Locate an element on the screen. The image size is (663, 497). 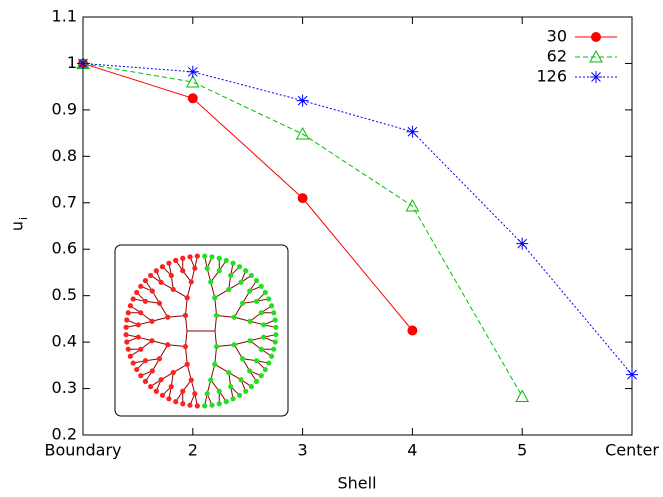
x-tick-label: 4 is located at coordinates (412, 450).